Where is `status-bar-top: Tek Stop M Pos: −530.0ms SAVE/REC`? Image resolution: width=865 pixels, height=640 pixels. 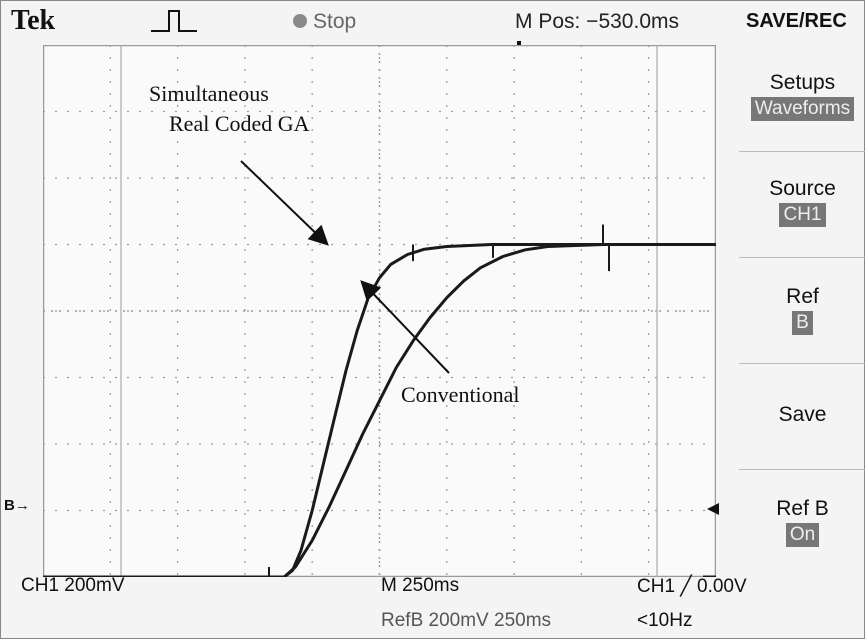
status-bar-top: Tek Stop M Pos: −530.0ms SAVE/REC is located at coordinates (433, 21).